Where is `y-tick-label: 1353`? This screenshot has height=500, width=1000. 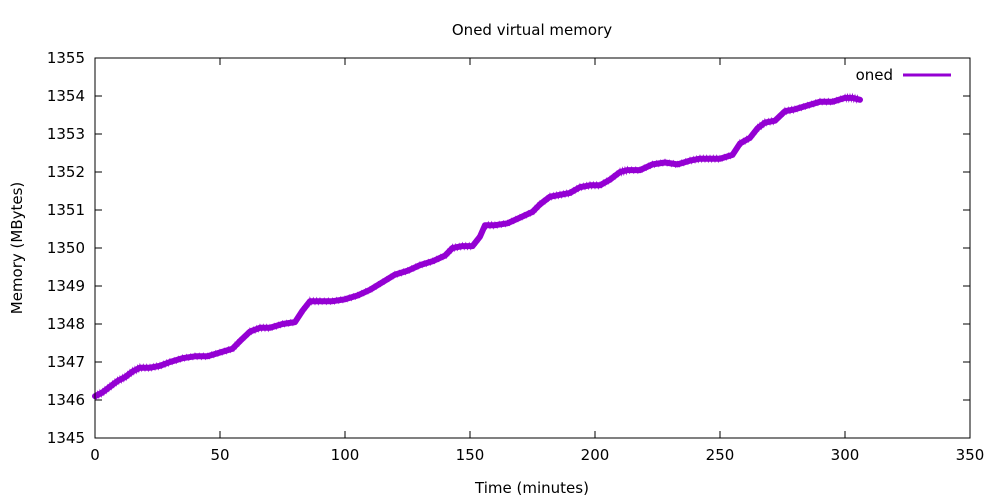 y-tick-label: 1353 is located at coordinates (66, 134).